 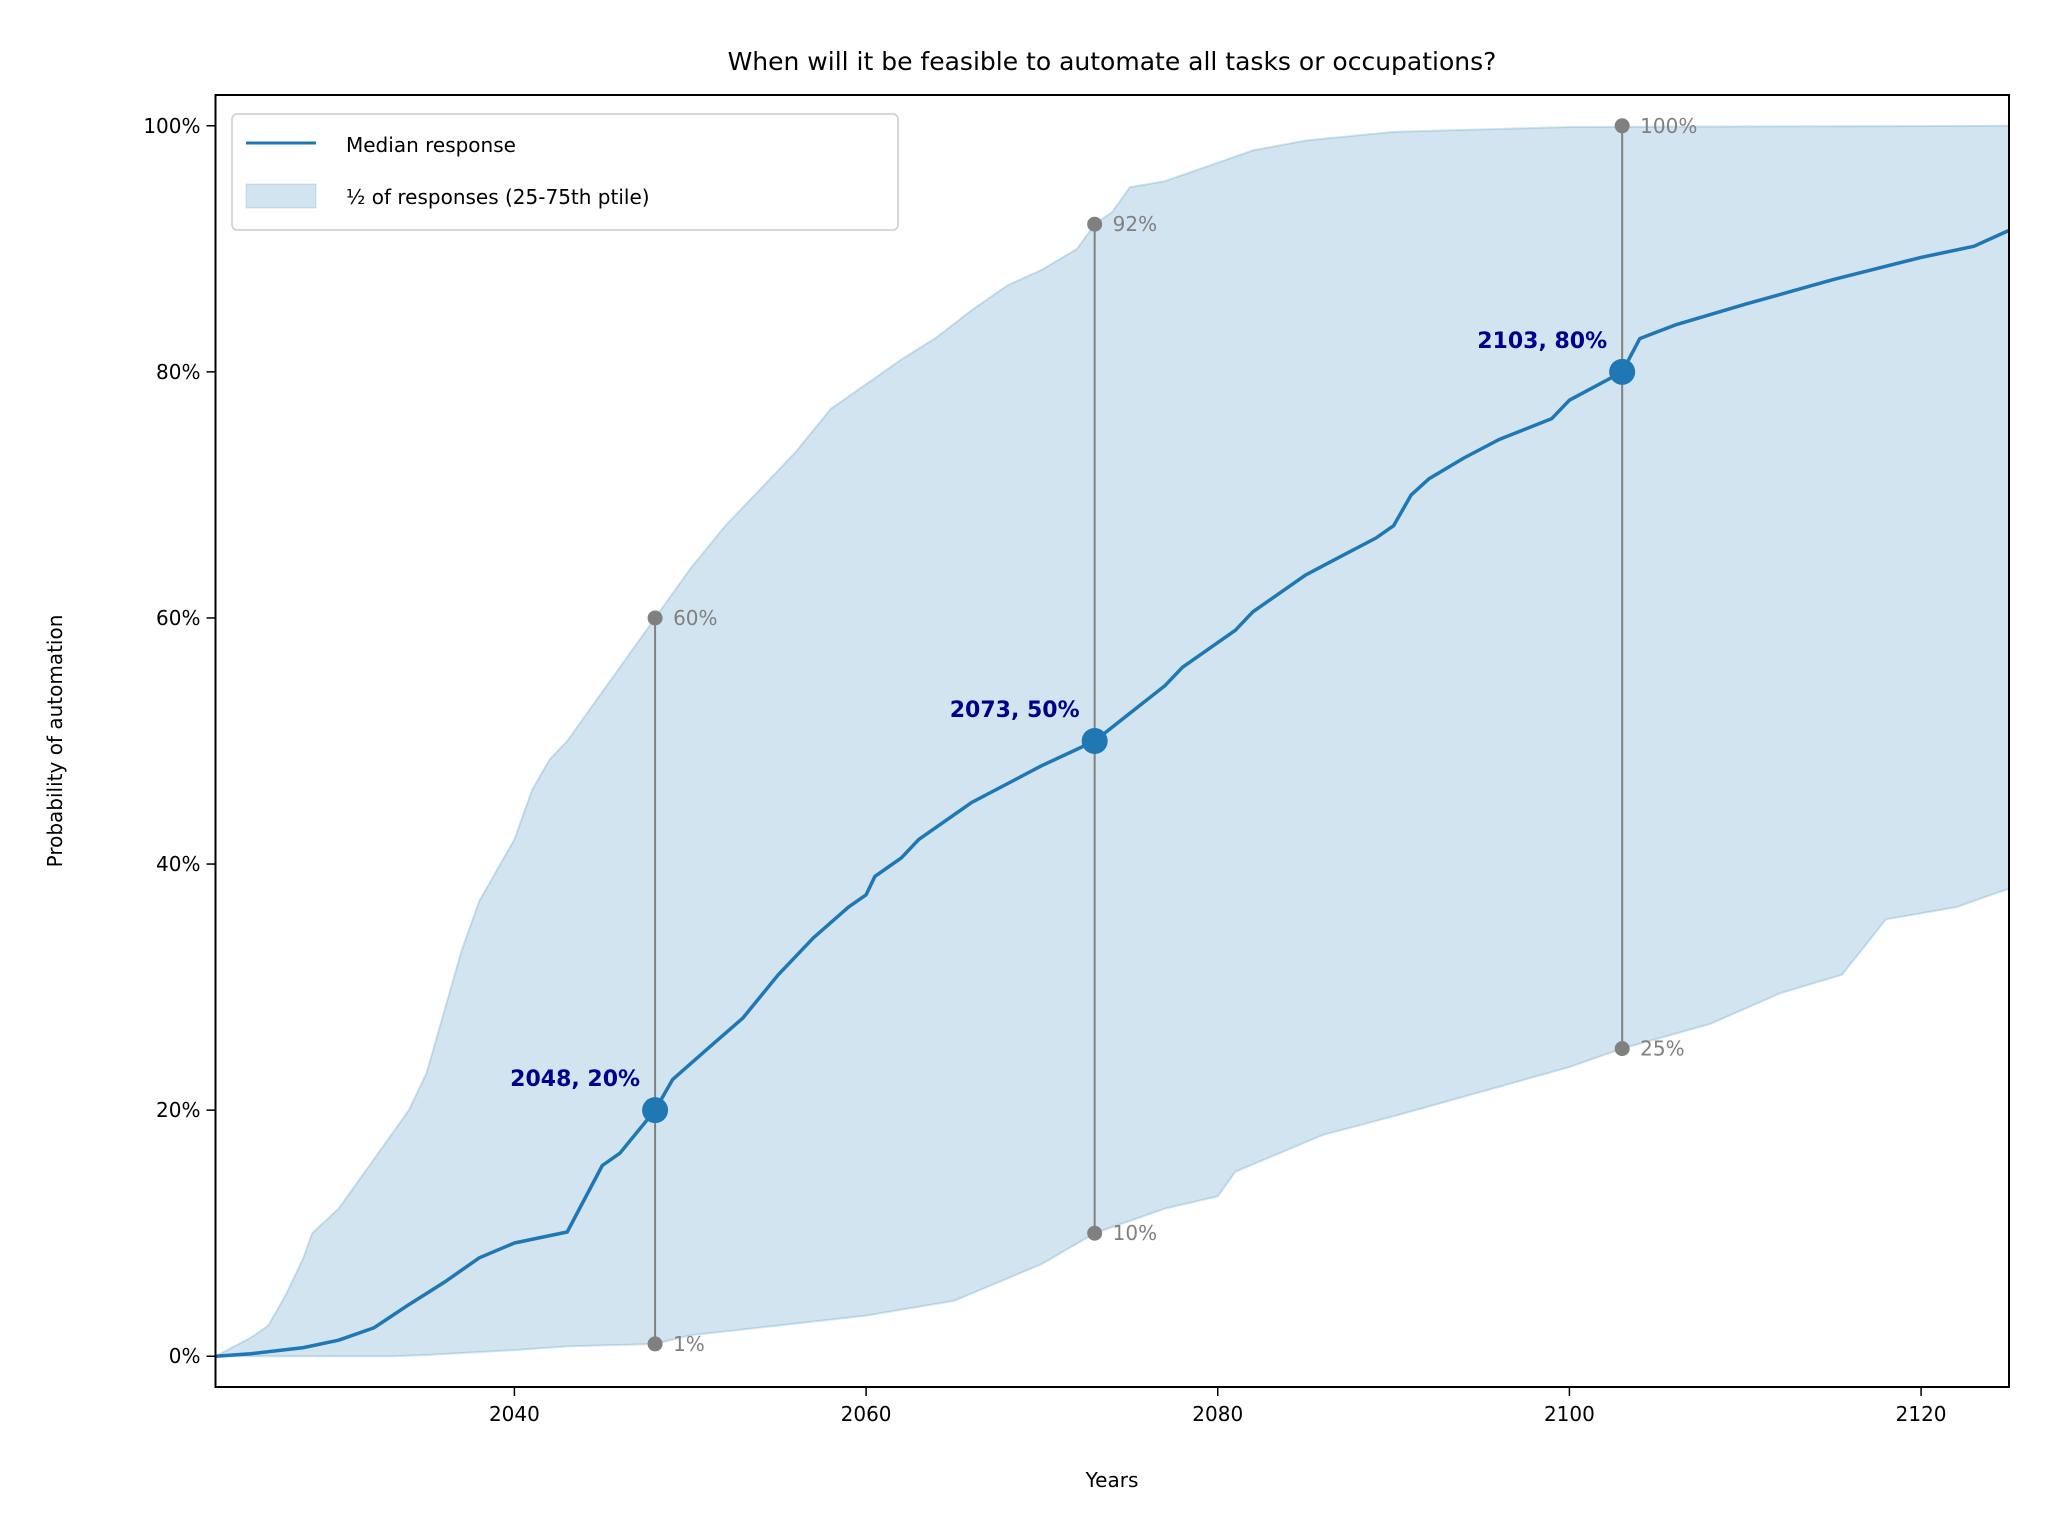 What do you see at coordinates (1095, 224) in the screenshot?
I see `range-high-point-2073` at bounding box center [1095, 224].